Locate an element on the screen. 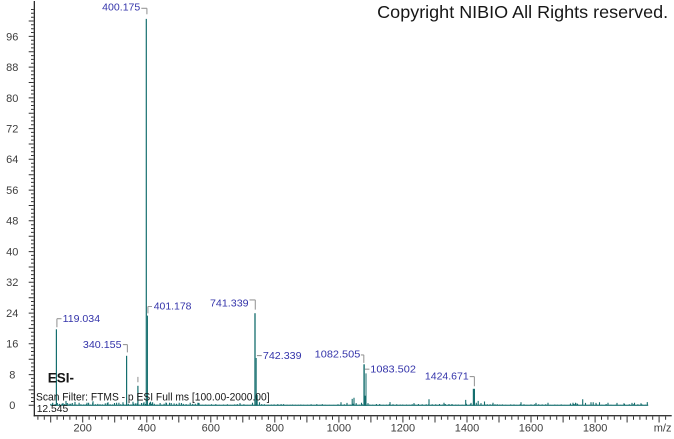 This screenshot has width=674, height=439. svg-text: 400.175 is located at coordinates (121, 7).